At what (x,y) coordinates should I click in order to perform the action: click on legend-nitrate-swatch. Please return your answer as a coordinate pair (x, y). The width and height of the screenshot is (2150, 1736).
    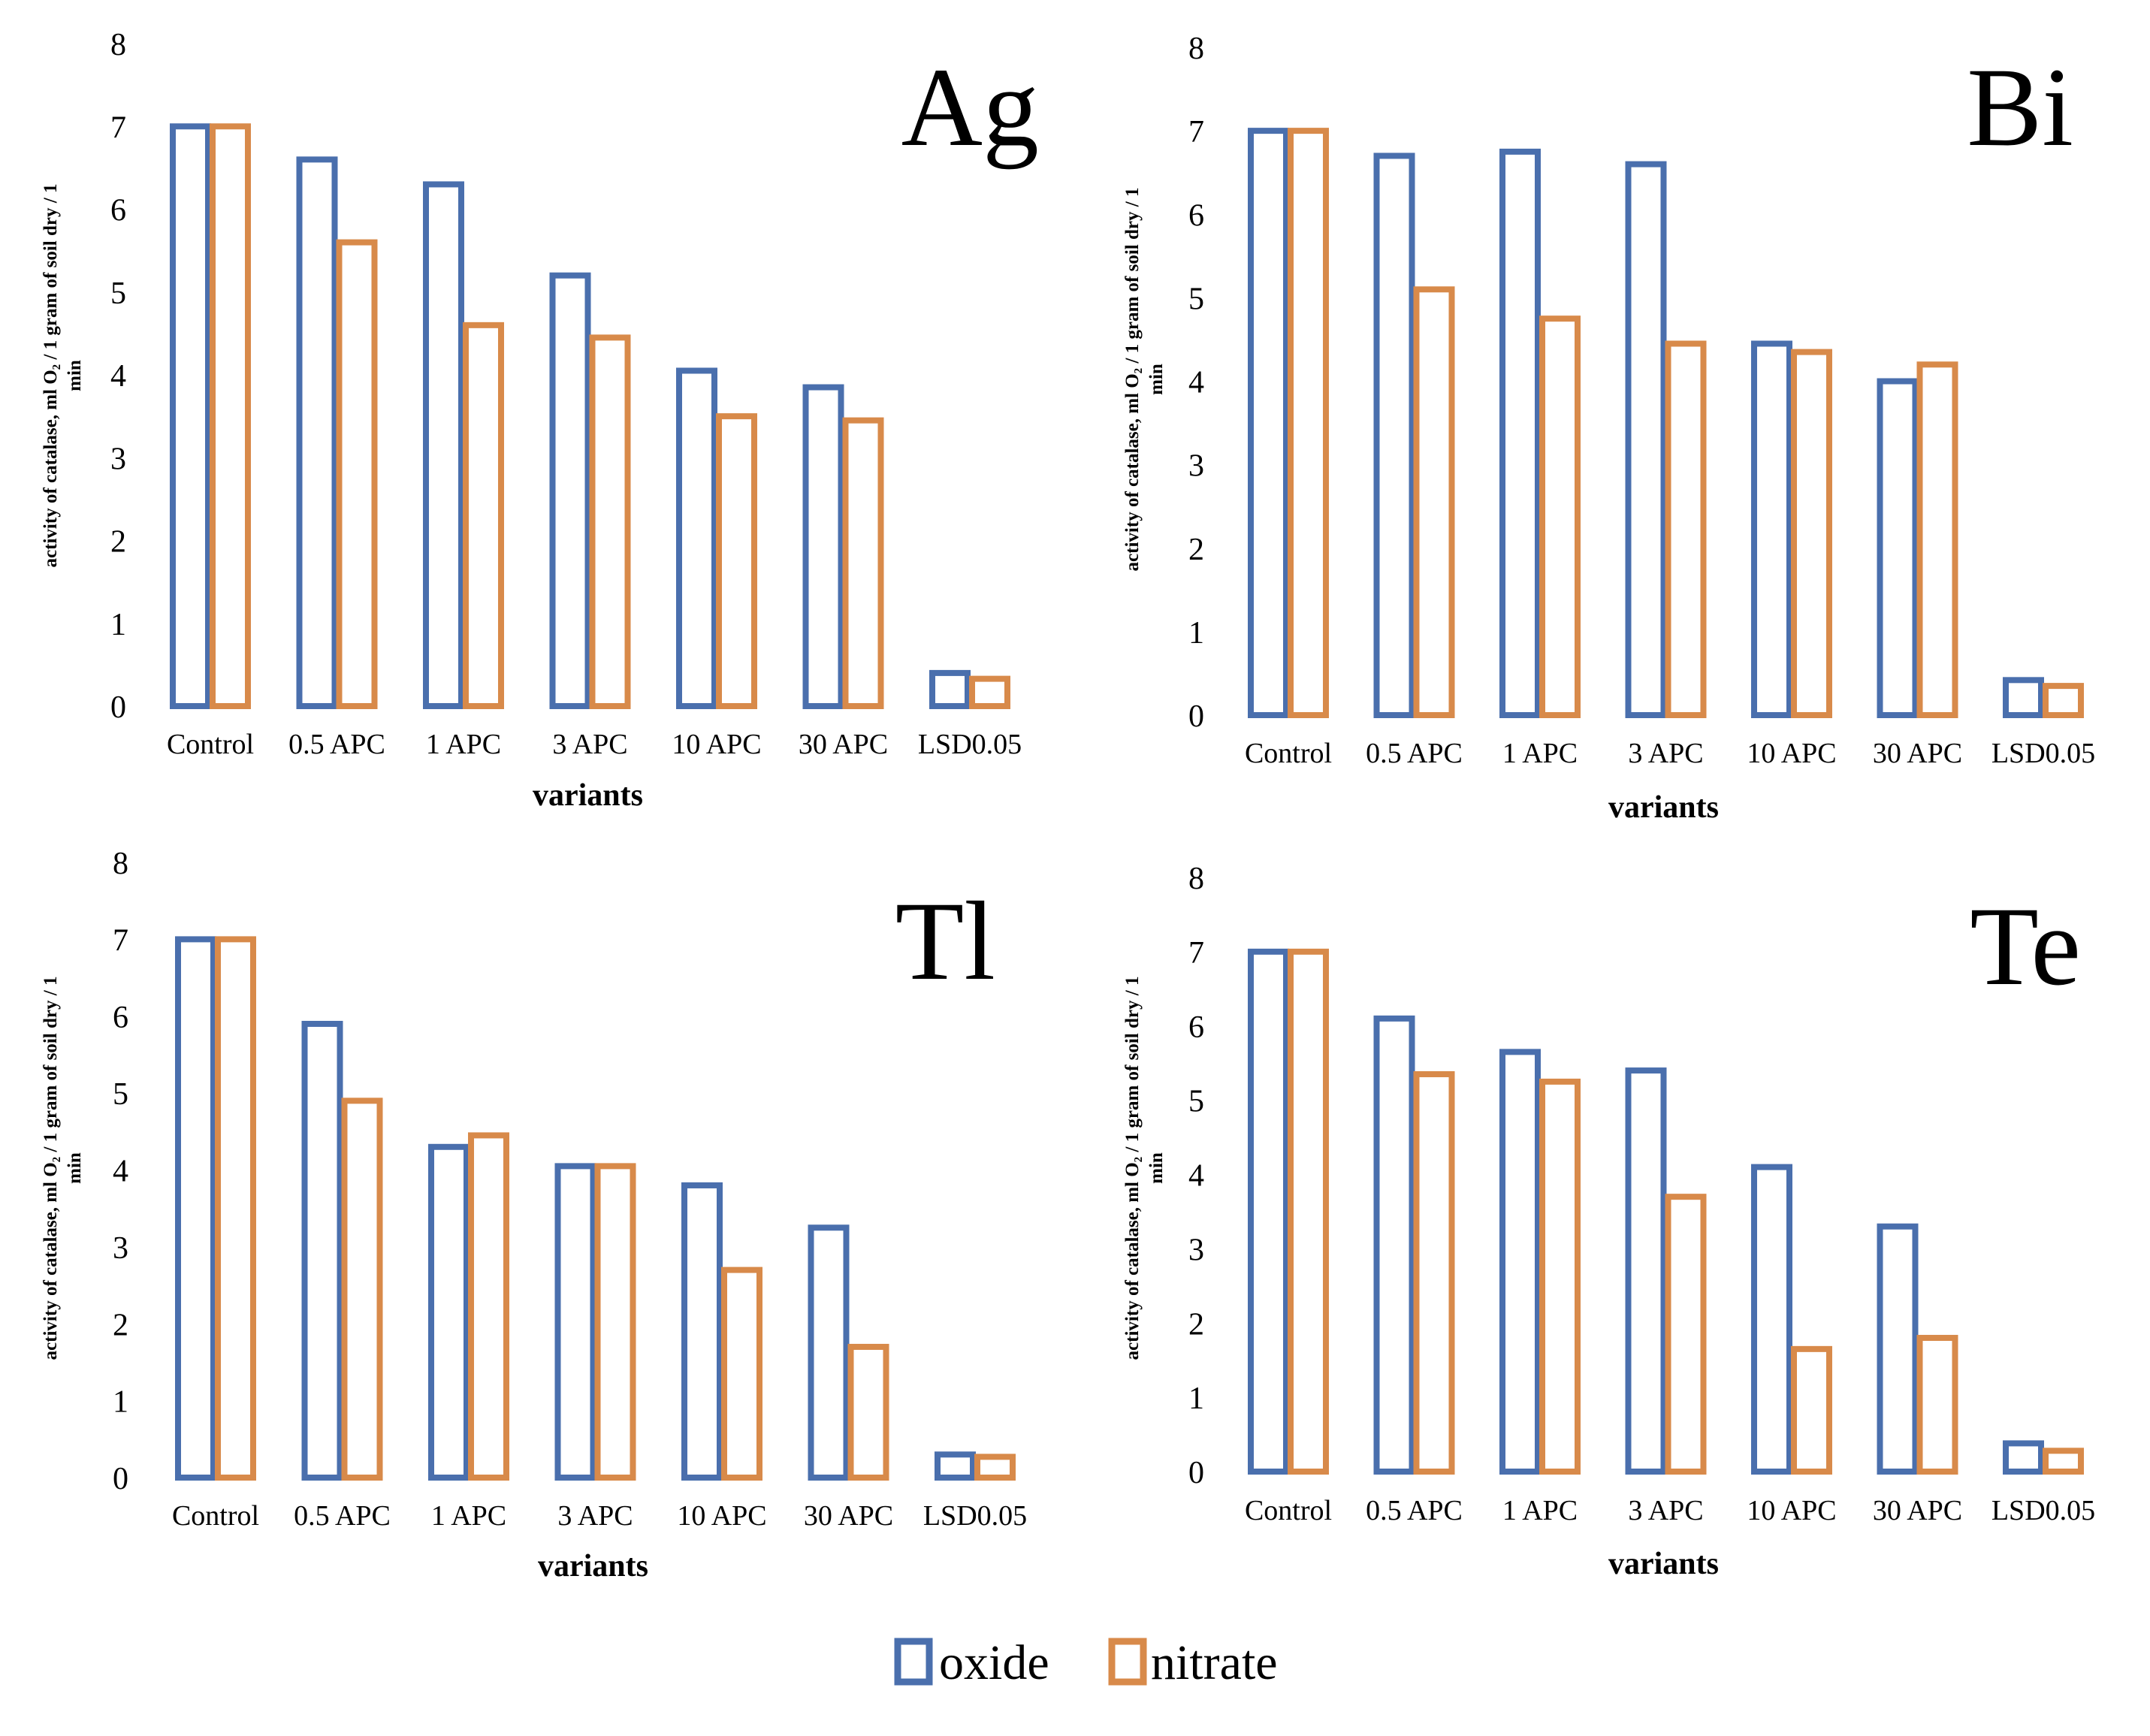
    Looking at the image, I should click on (1127, 1662).